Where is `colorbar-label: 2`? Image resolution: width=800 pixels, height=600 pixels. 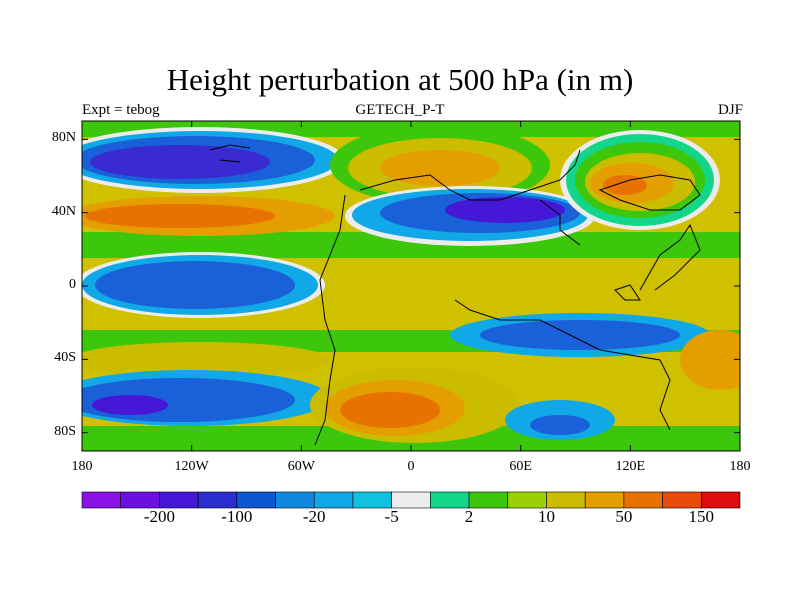 colorbar-label: 2 is located at coordinates (469, 516).